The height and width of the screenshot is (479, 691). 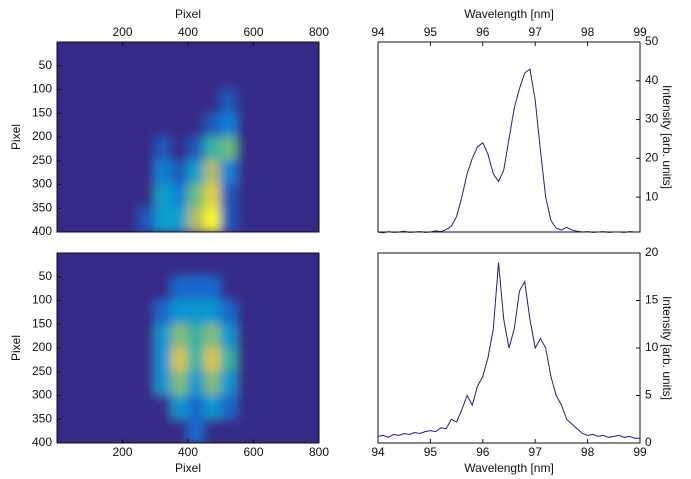 I want to click on x-tick-label: 96, so click(x=483, y=452).